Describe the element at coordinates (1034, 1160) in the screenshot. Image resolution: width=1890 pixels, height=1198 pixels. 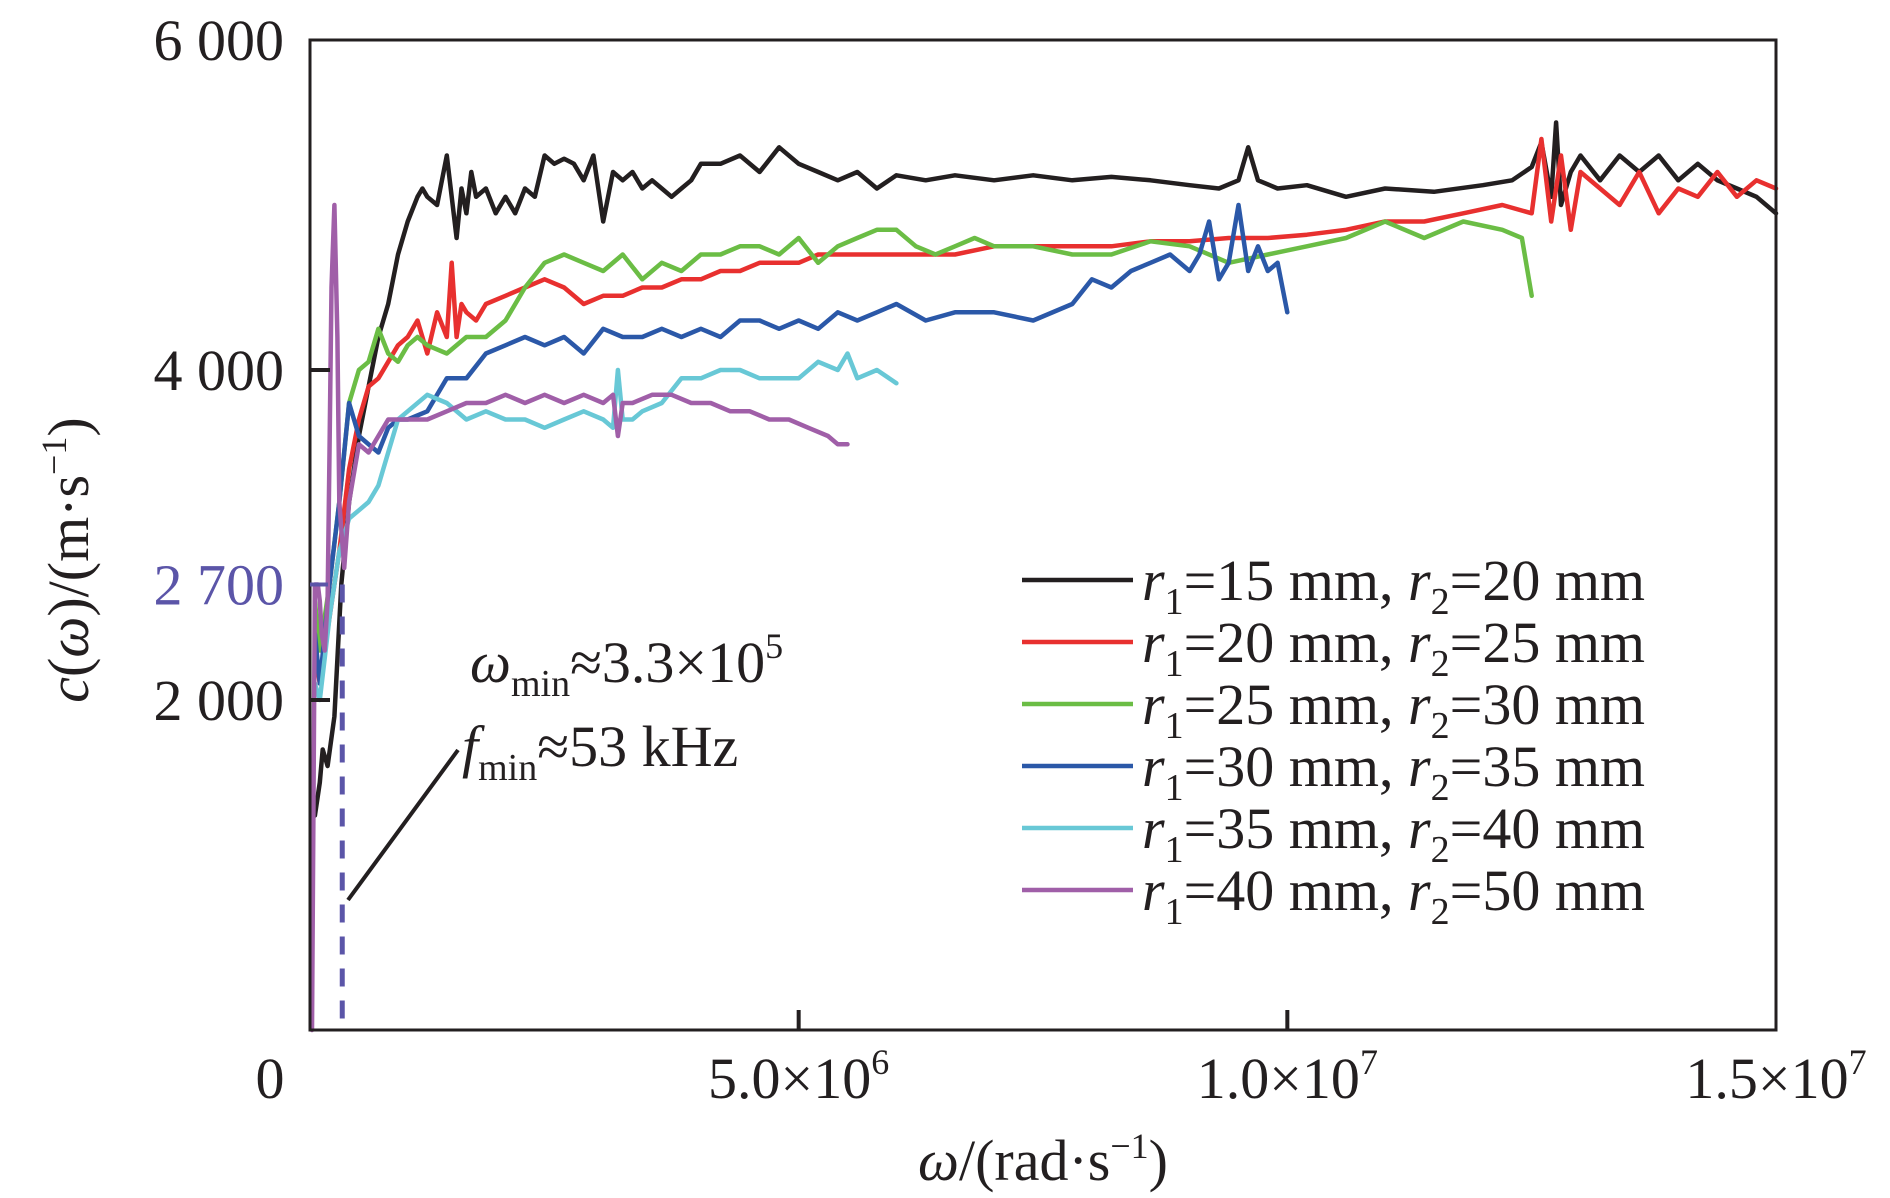
I see `x-axis-label-unit: /(rad·s` at that location.